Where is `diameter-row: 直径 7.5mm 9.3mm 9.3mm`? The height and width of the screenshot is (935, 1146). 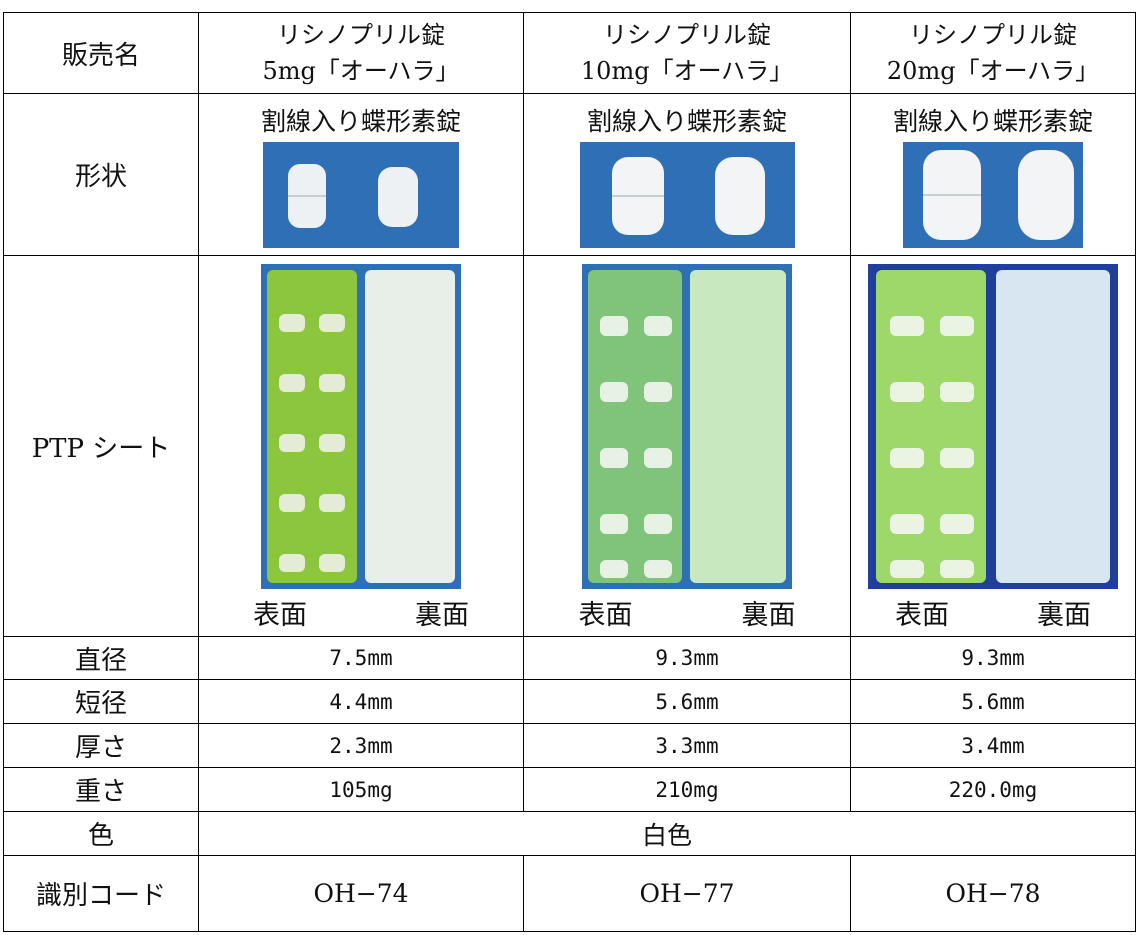
diameter-row: 直径 7.5mm 9.3mm 9.3mm is located at coordinates (569, 658).